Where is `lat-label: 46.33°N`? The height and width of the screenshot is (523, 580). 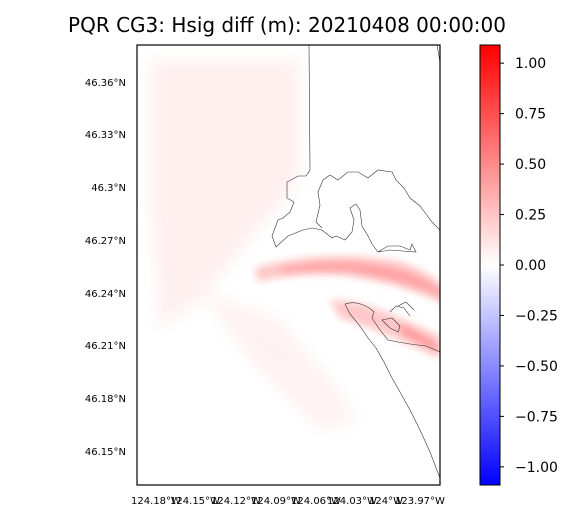 lat-label: 46.33°N is located at coordinates (105, 135).